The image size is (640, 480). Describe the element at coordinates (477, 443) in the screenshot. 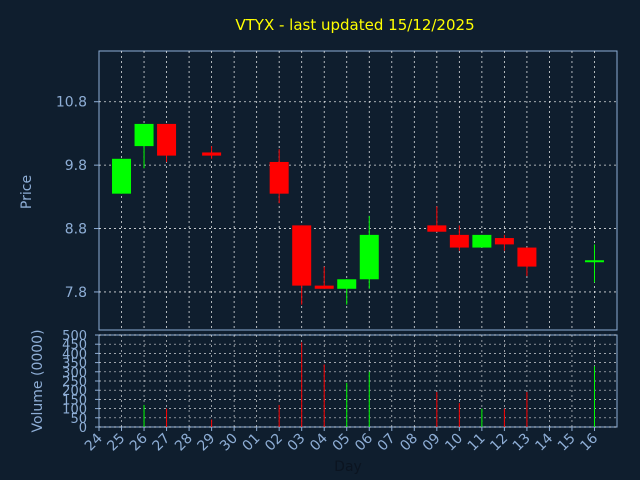

I see `x-tick-label: 11` at that location.